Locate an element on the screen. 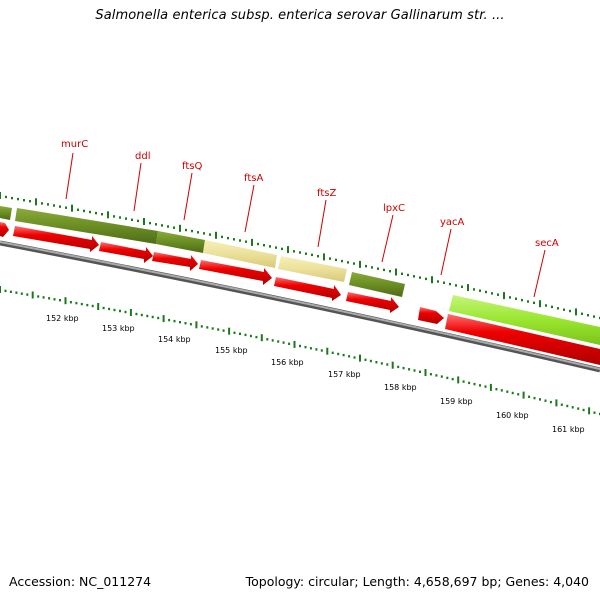 The width and height of the screenshot is (600, 600). feature-block-murC-left is located at coordinates (6, 213).